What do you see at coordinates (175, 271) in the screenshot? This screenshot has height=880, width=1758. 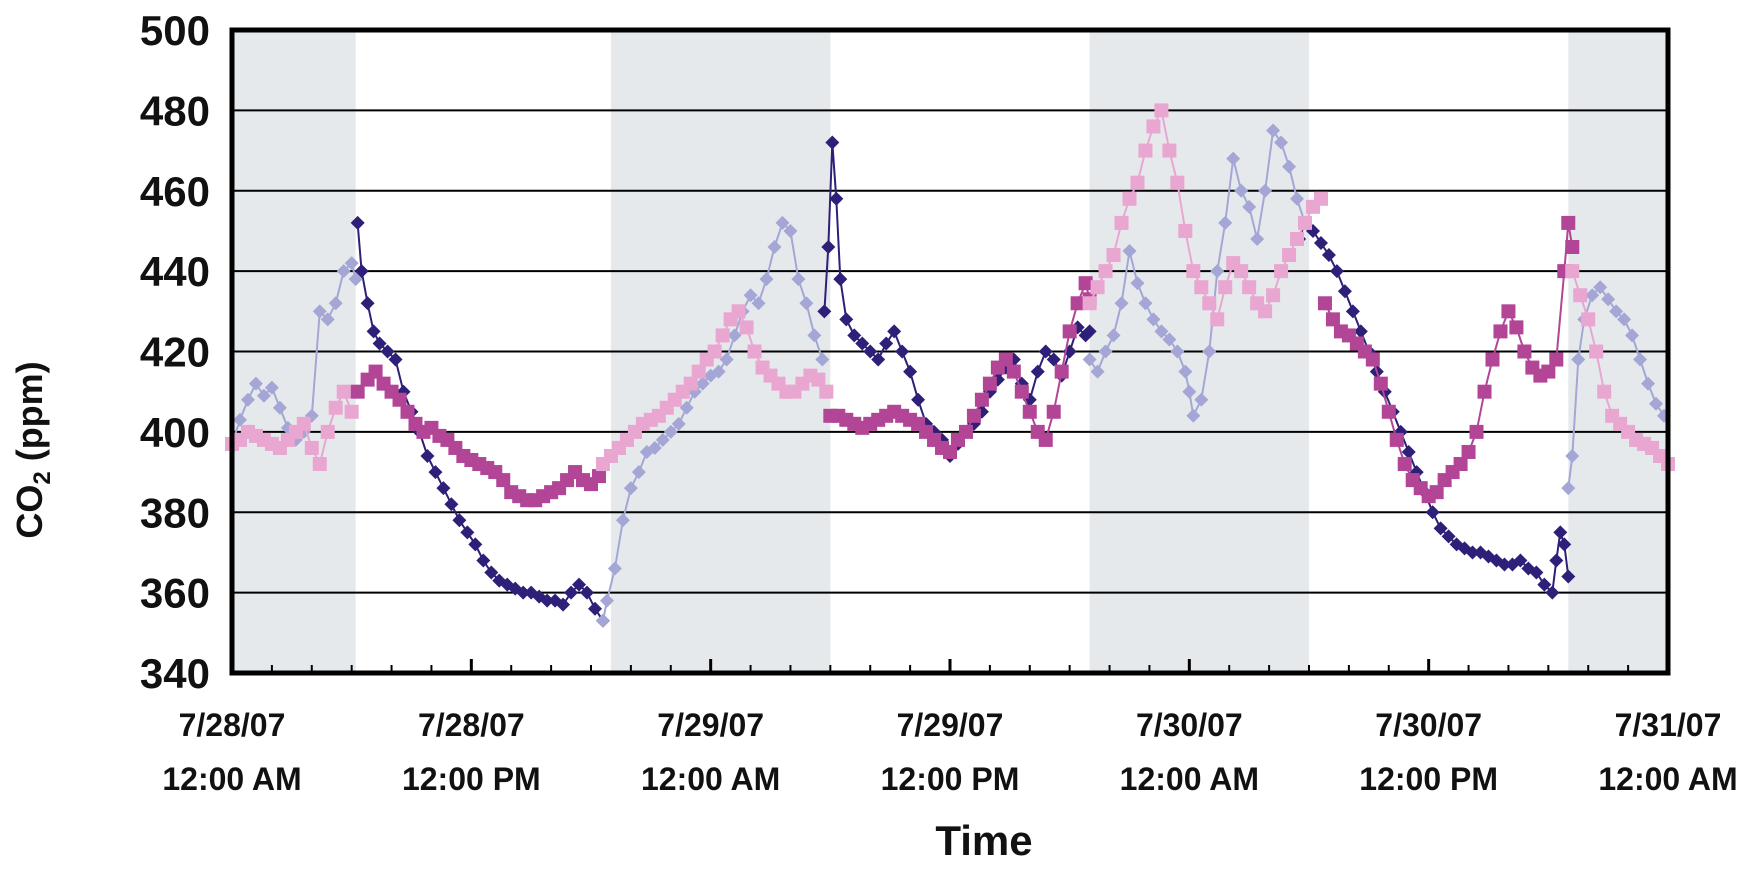 I see `y-tick-label-440: 440` at bounding box center [175, 271].